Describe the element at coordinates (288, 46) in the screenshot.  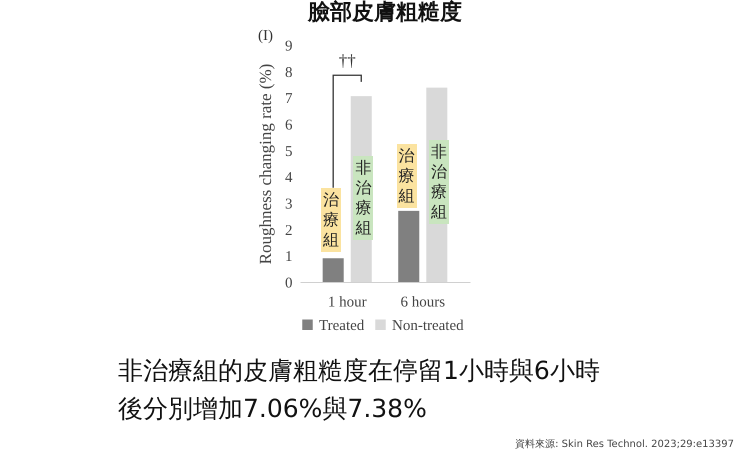
I see `y-tick-label: 9` at that location.